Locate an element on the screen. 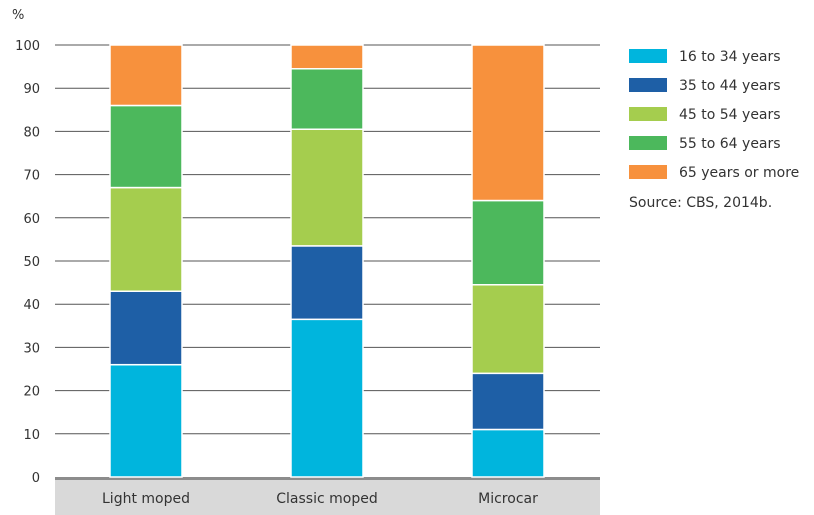 The width and height of the screenshot is (814, 515). legend-label: 55 to 64 years is located at coordinates (730, 144).